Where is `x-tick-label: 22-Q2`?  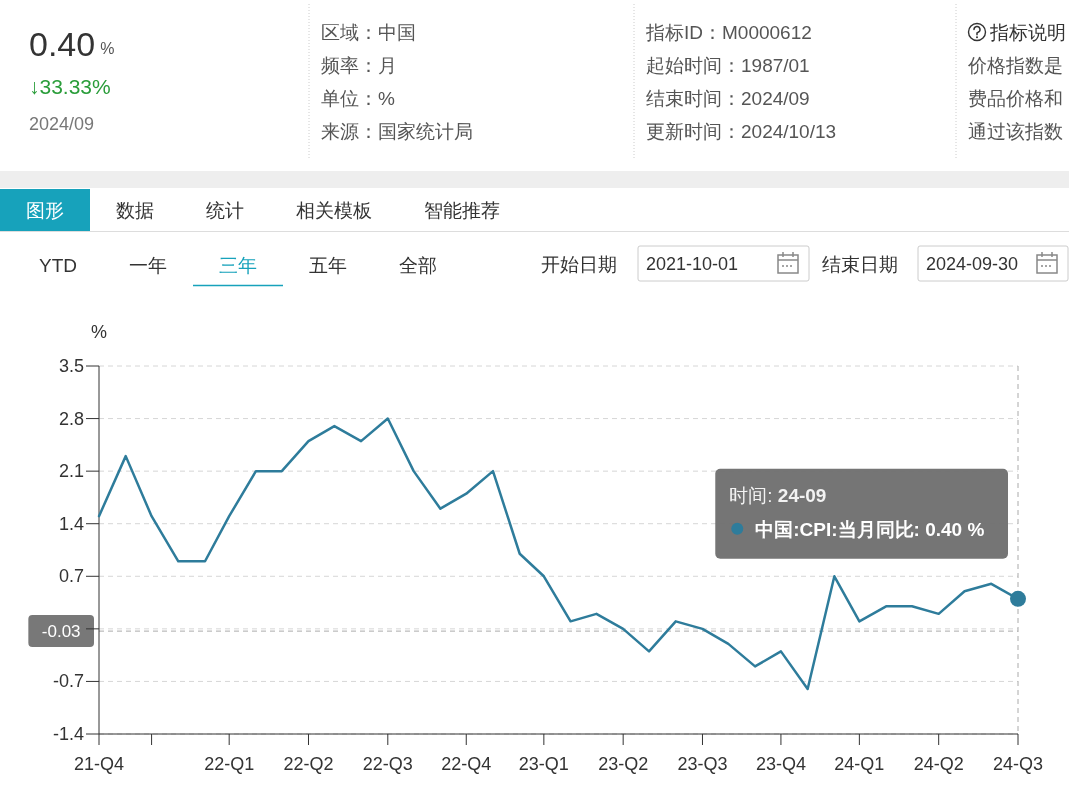 x-tick-label: 22-Q2 is located at coordinates (308, 764).